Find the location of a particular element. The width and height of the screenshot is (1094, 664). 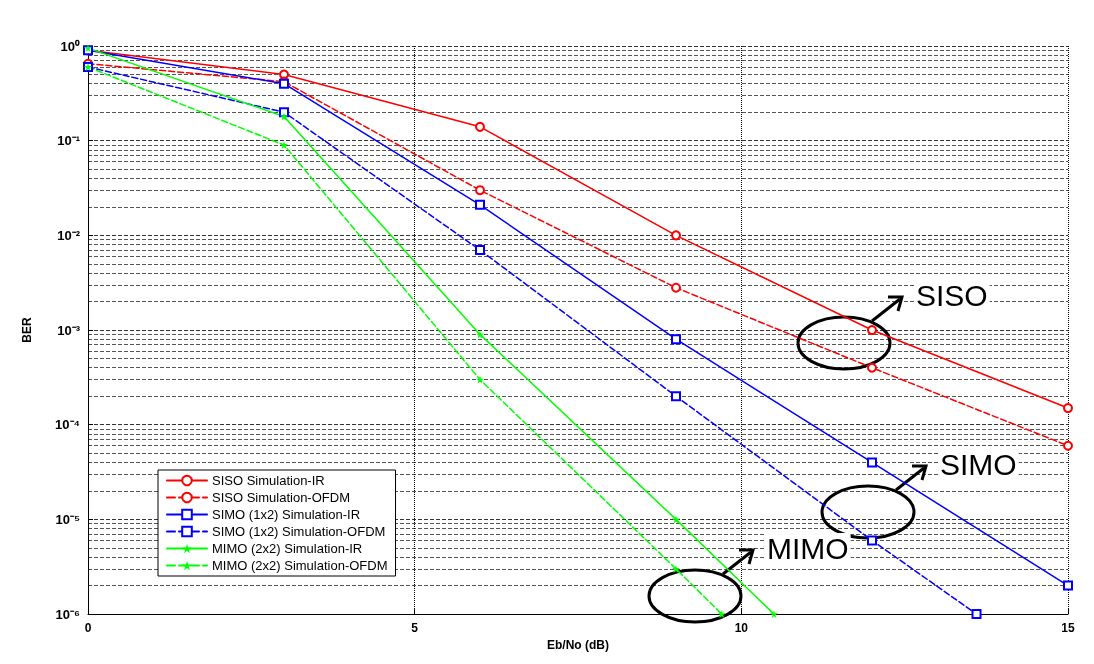

y-tick-label: 10⁻³ is located at coordinates (69, 330).